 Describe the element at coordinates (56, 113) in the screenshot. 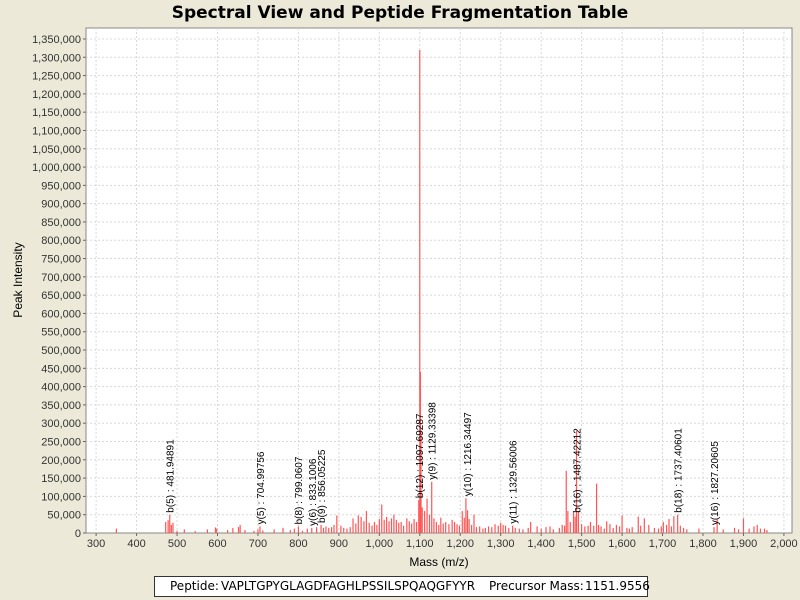

I see `y-tick-label: 1,150,000` at that location.